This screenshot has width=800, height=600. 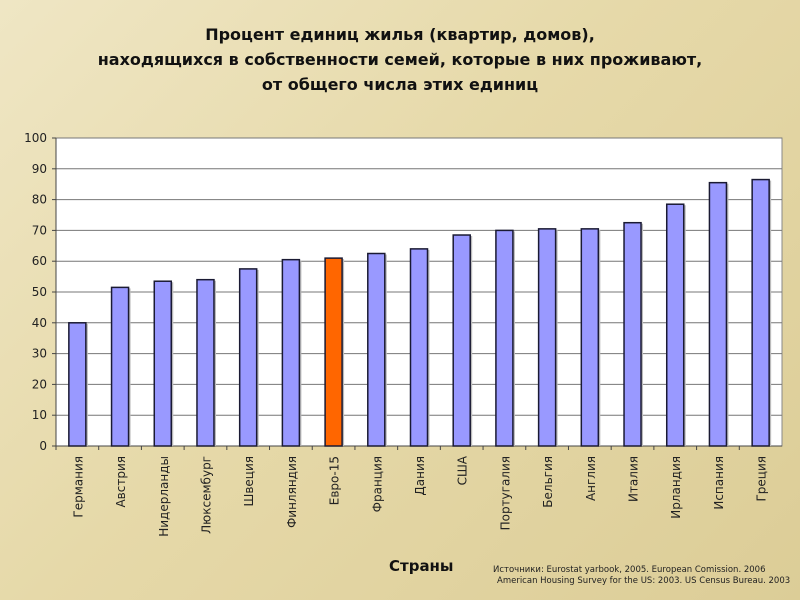 What do you see at coordinates (292, 492) in the screenshot?
I see `x-tick-label: Финляндия` at bounding box center [292, 492].